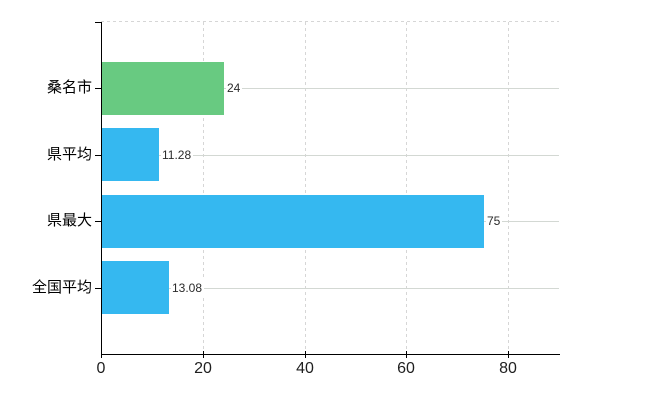 This screenshot has height=400, width=650. I want to click on bar-value-label: 75, so click(494, 221).